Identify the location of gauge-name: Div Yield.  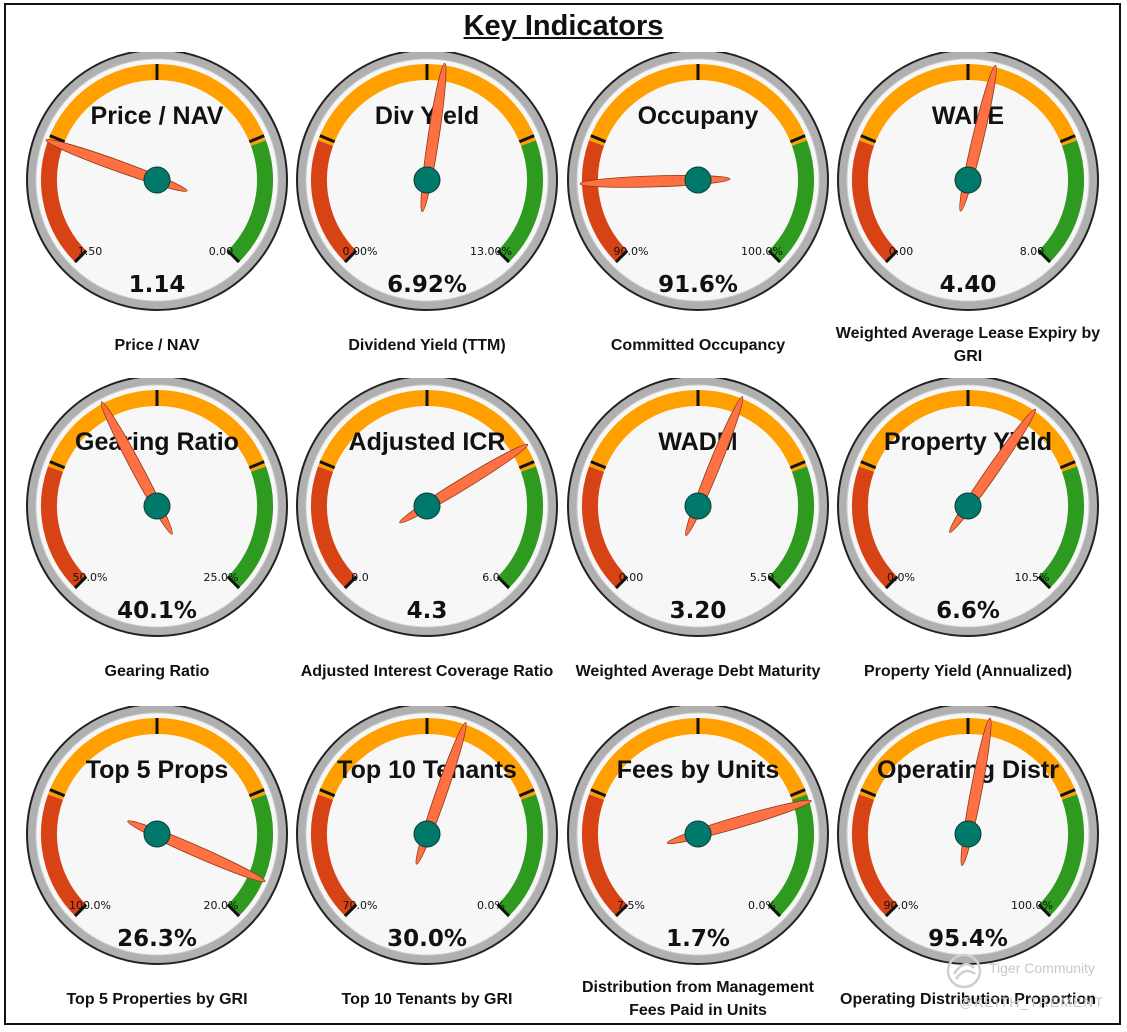
(427, 116).